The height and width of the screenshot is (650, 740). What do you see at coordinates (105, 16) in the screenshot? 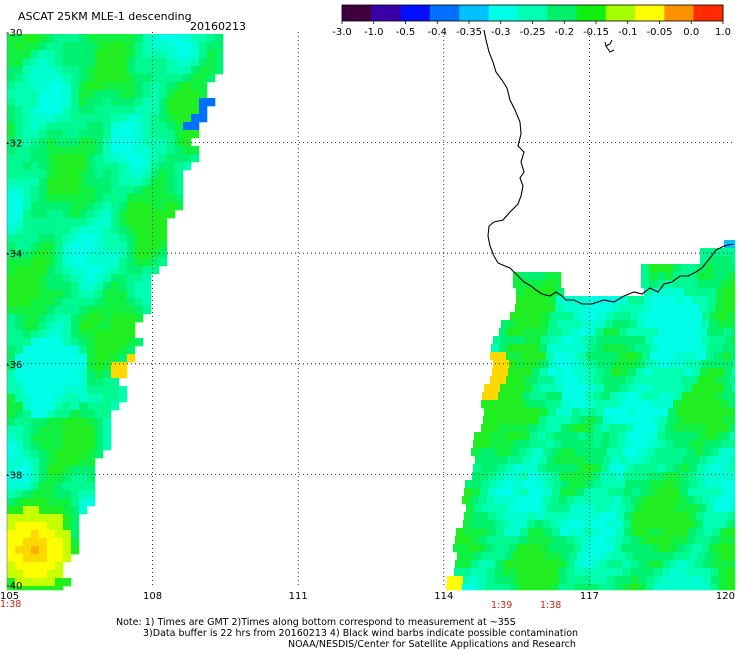
I see `map-title: ASCAT 25KM MLE-1 descending` at bounding box center [105, 16].